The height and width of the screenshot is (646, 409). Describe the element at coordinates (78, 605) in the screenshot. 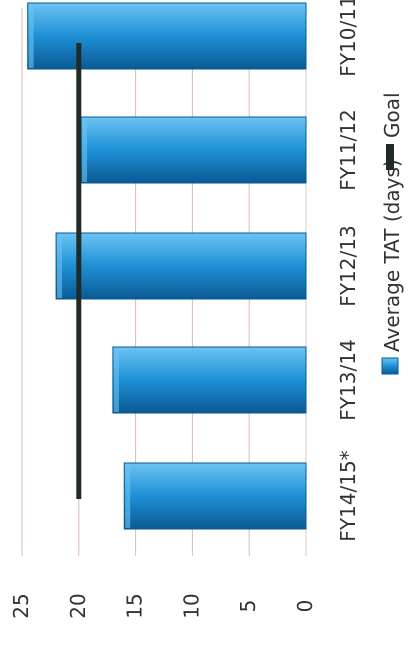

I see `value-tick-label: 20` at that location.